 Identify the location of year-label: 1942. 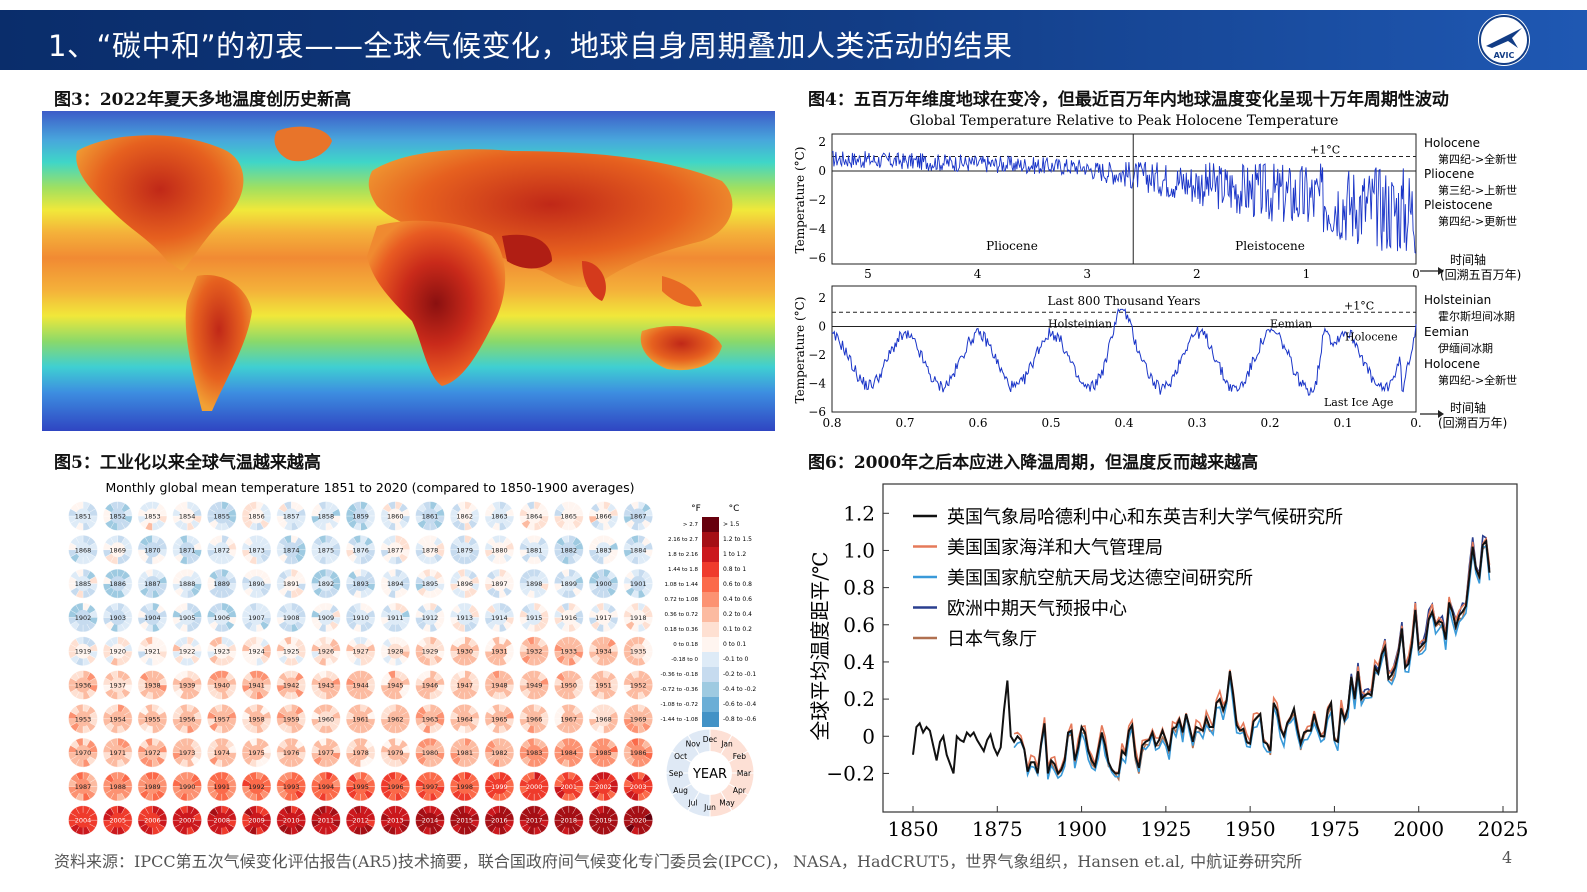
(291, 686).